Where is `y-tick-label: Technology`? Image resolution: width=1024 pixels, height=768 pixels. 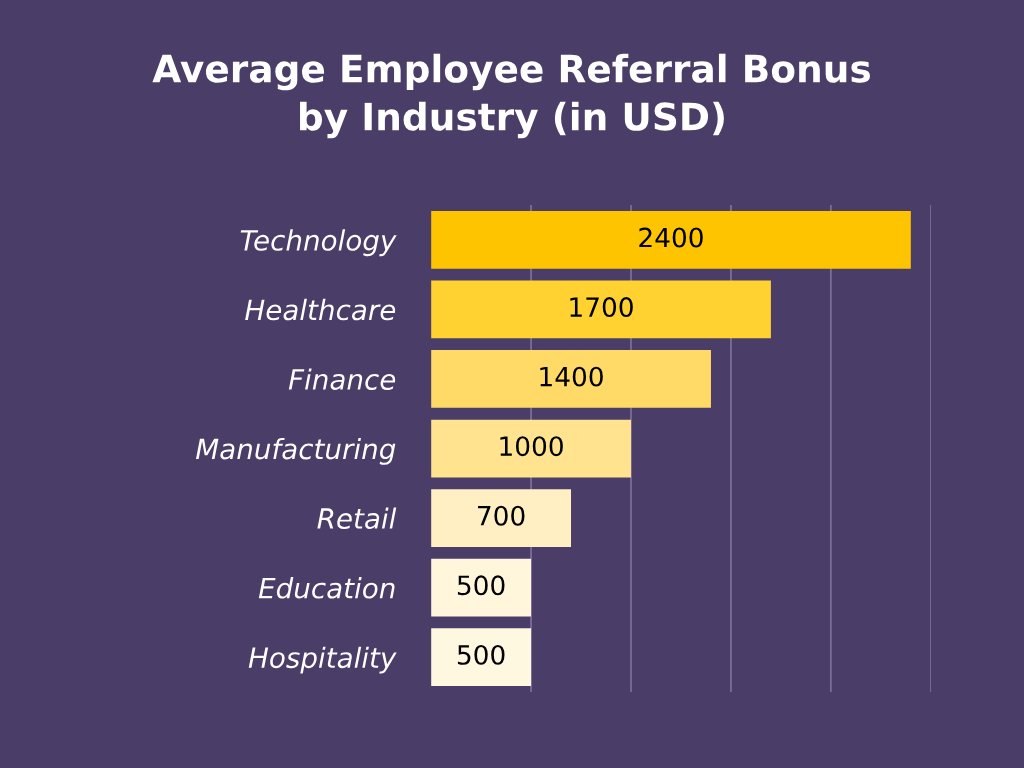 y-tick-label: Technology is located at coordinates (318, 243).